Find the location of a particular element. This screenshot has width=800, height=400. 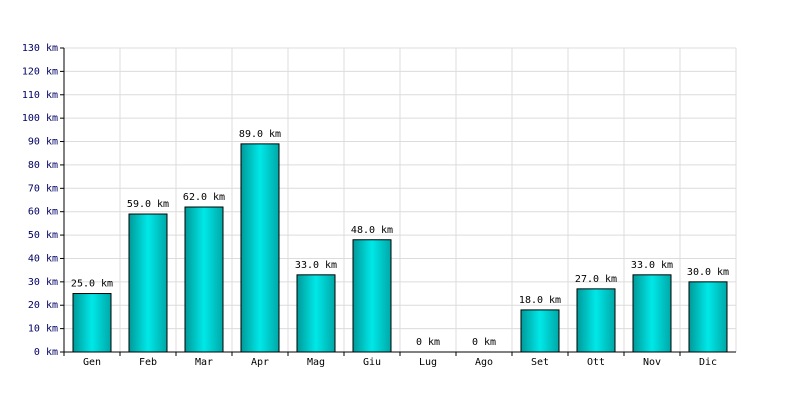

y-tick-label: 100 km is located at coordinates (40, 118).